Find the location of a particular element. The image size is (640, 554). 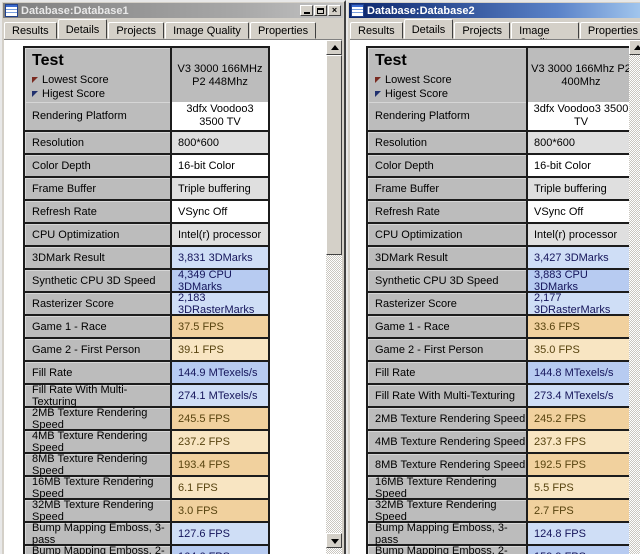

row-value: 164.6 FPS is located at coordinates (220, 550).